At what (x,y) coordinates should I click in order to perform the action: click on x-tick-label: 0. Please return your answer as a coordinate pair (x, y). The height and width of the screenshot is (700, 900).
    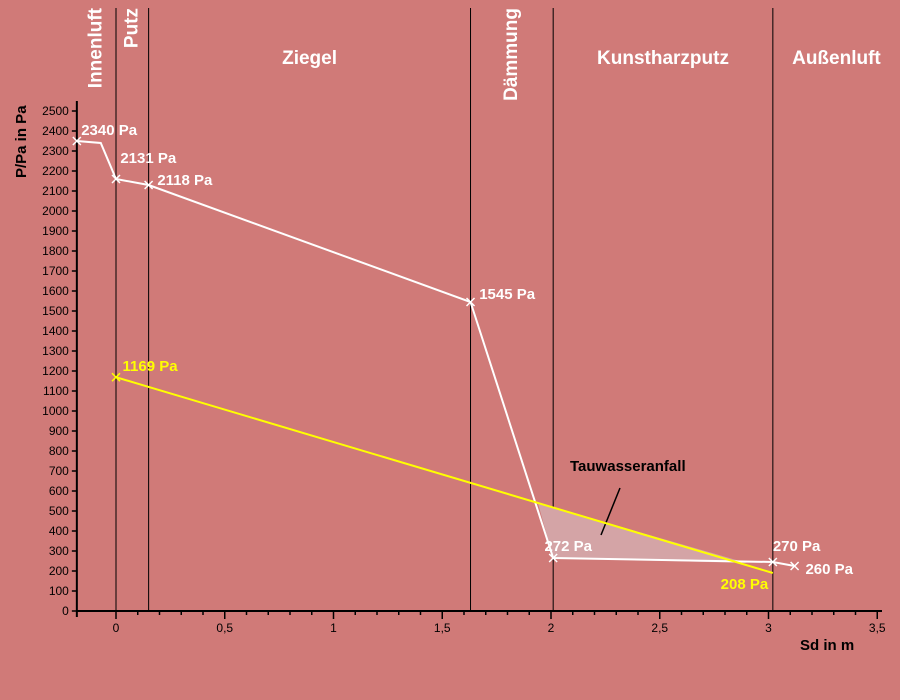
    Looking at the image, I should click on (116, 628).